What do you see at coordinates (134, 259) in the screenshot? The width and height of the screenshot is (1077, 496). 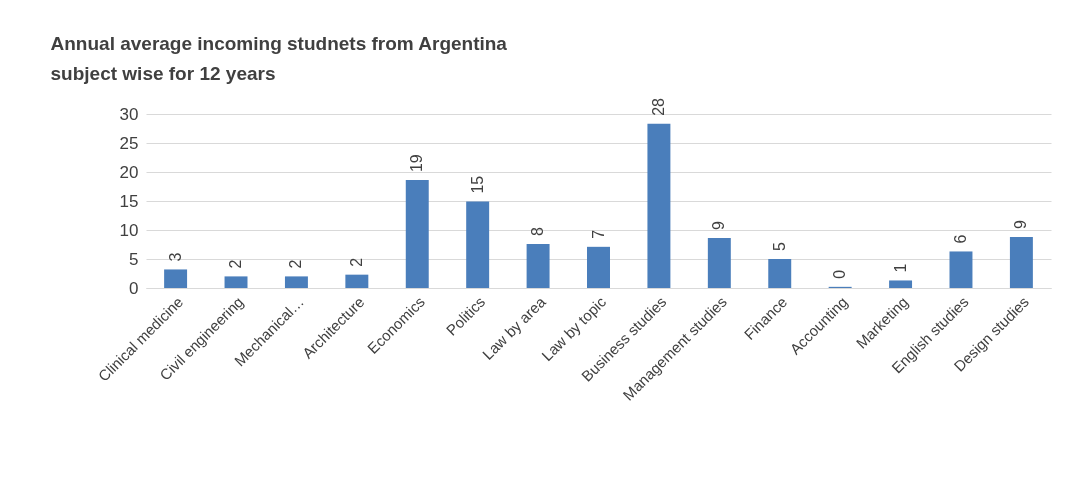 I see `y-tick-label: 5` at bounding box center [134, 259].